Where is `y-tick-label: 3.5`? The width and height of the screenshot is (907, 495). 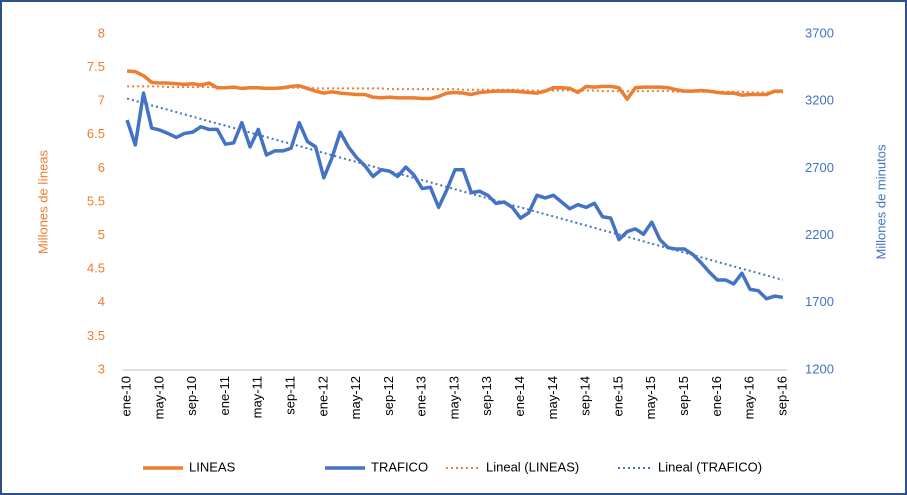
y-tick-label: 3.5 is located at coordinates (96, 335).